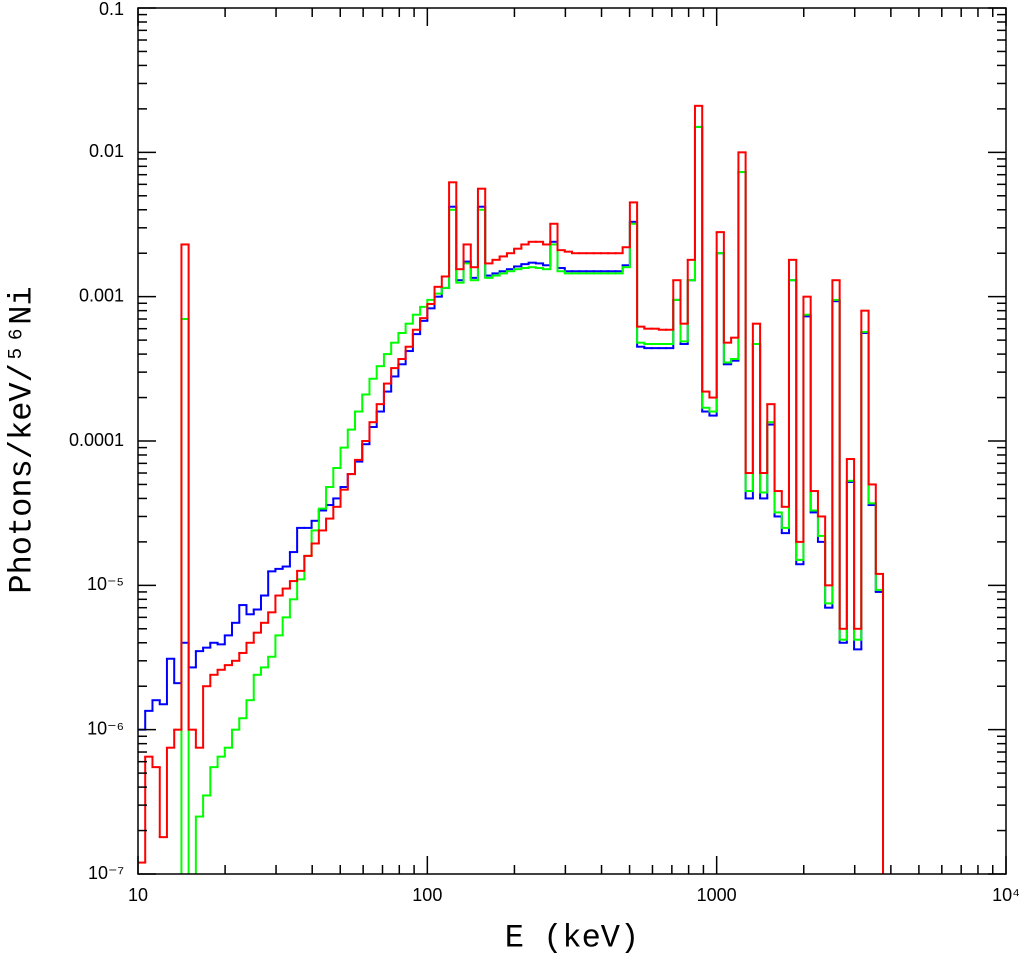  I want to click on y-tick-label: 0.0001, so click(96, 440).